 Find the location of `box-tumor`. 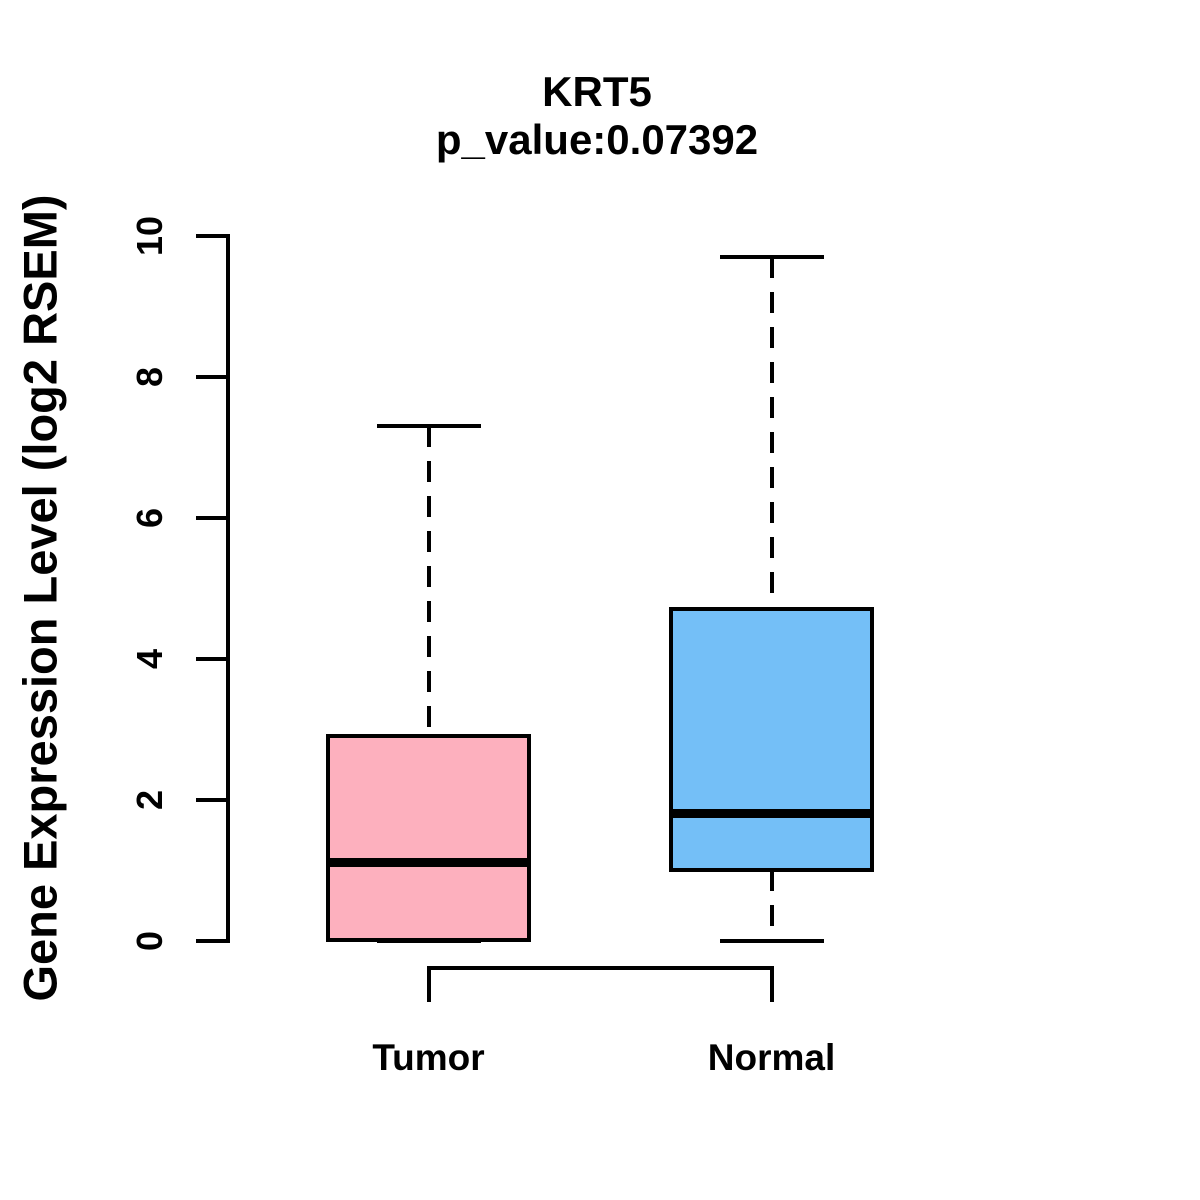

box-tumor is located at coordinates (428, 838).